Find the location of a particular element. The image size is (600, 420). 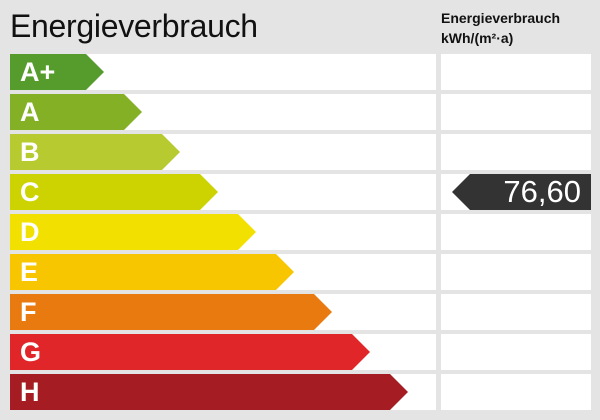

class-label: A is located at coordinates (30, 112).